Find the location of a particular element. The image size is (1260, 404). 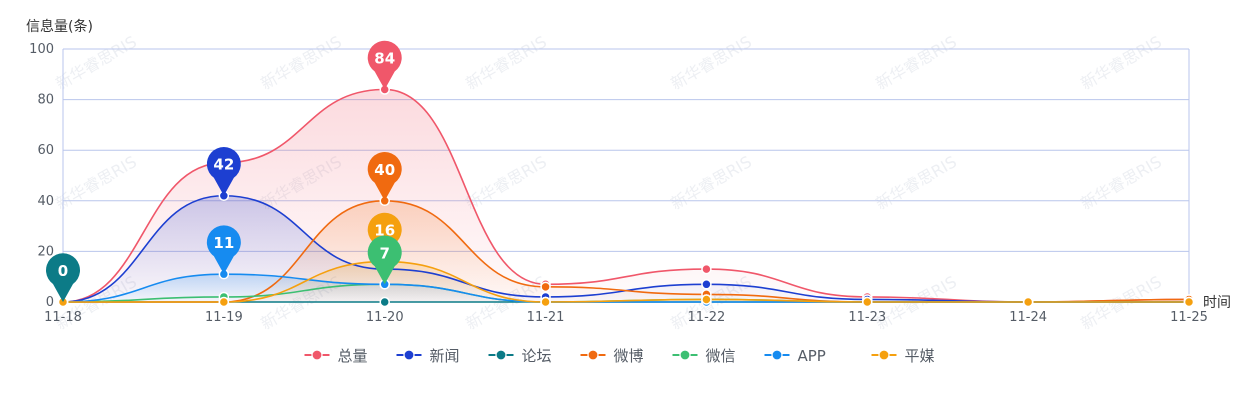

x-tick-label: 11-25 is located at coordinates (1189, 317).